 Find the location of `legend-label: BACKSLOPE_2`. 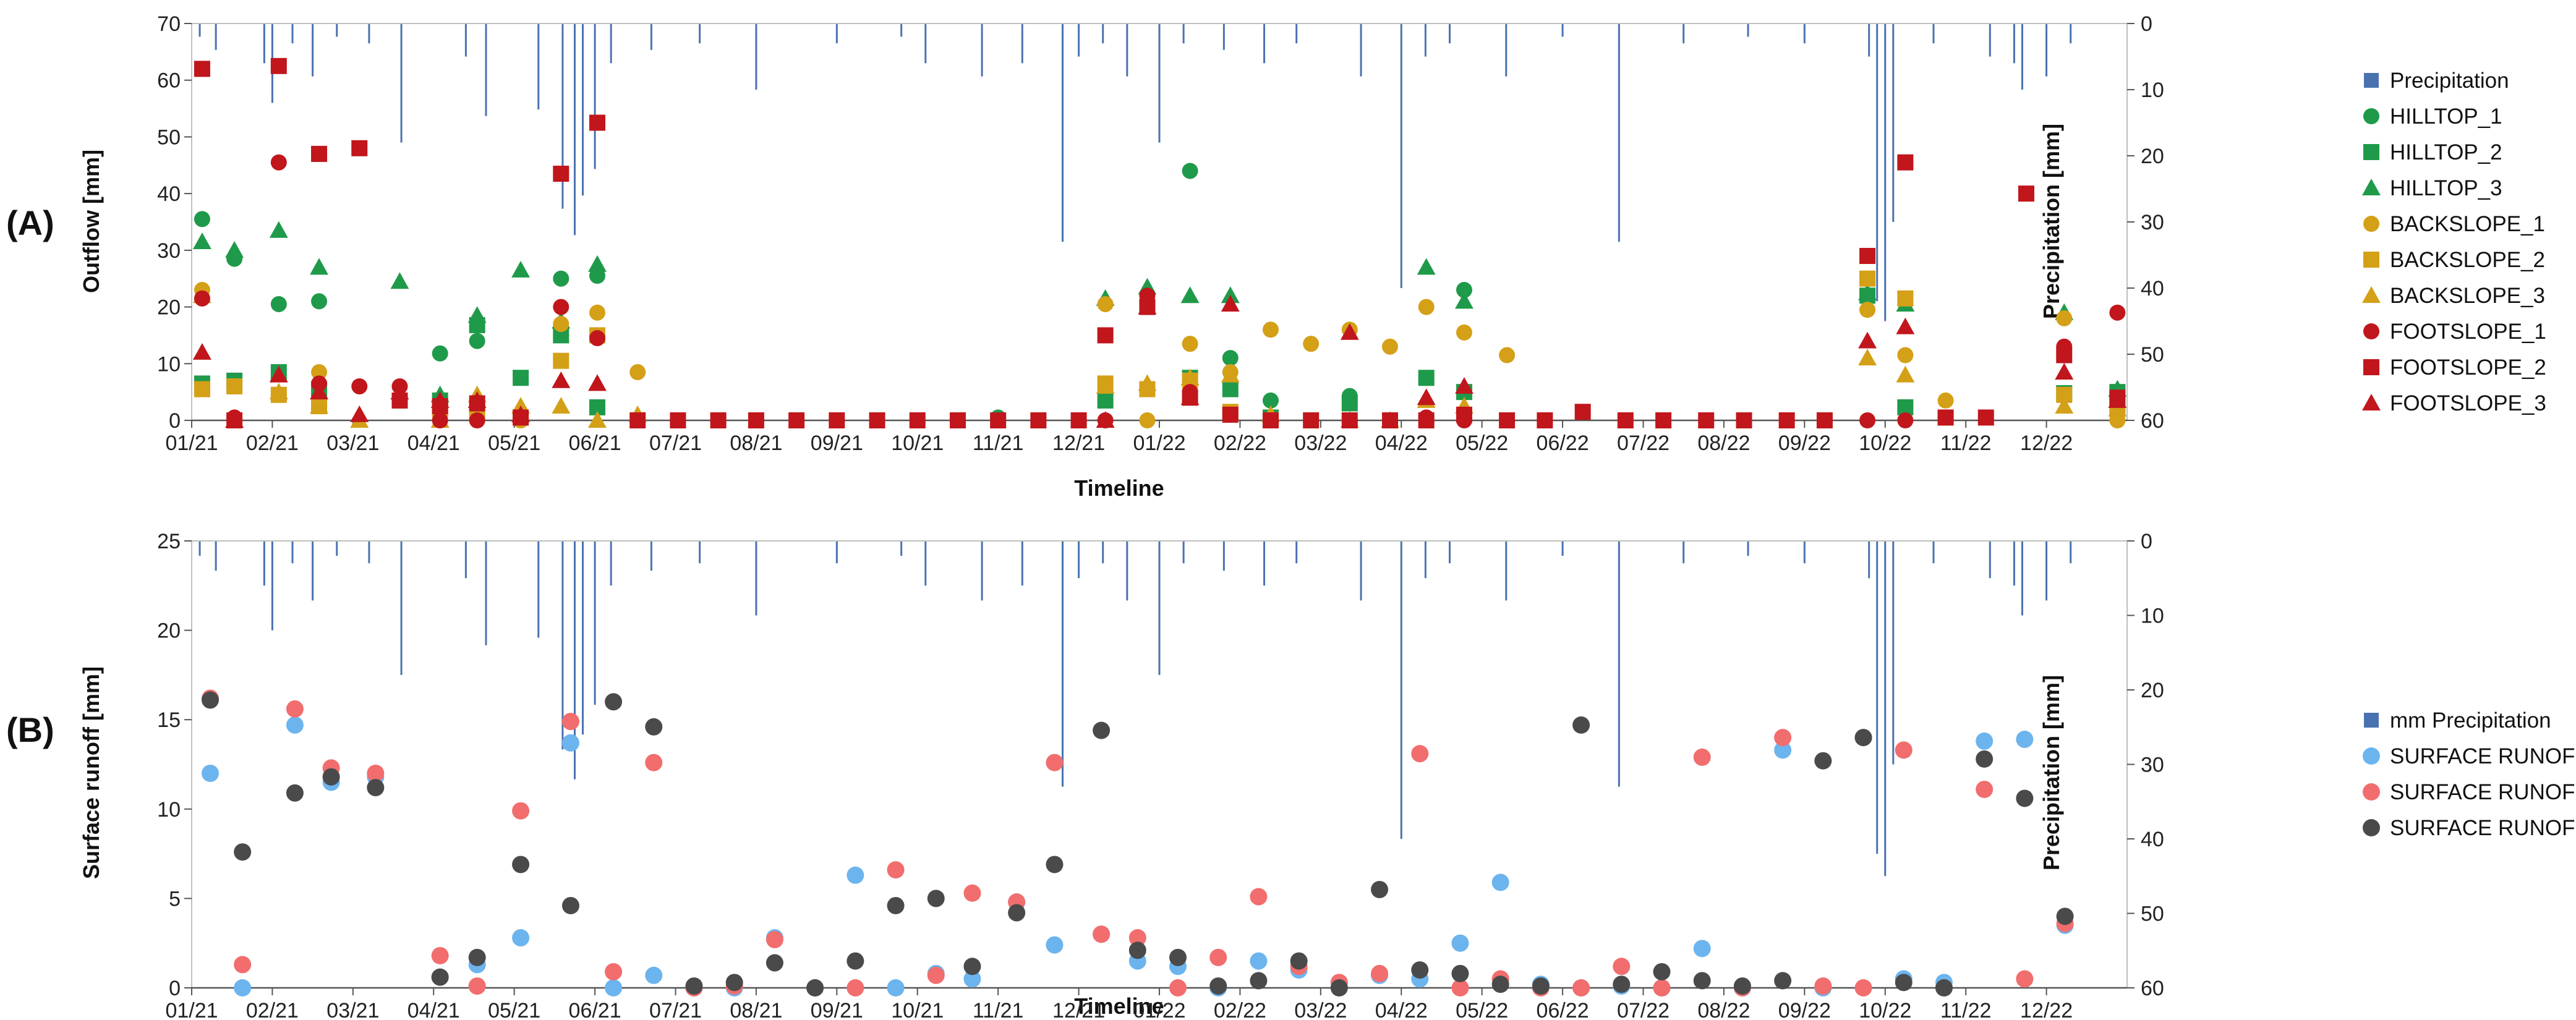

legend-label: BACKSLOPE_2 is located at coordinates (2467, 260).